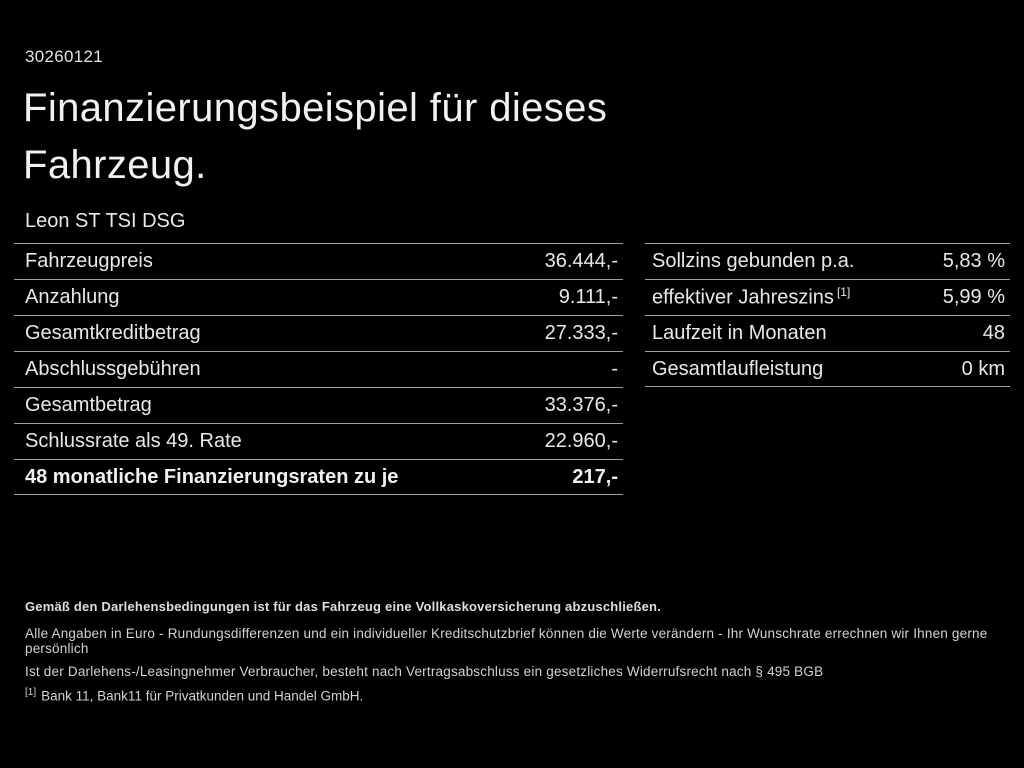 The image size is (1024, 768). Describe the element at coordinates (595, 476) in the screenshot. I see `row-value: 217,-` at that location.